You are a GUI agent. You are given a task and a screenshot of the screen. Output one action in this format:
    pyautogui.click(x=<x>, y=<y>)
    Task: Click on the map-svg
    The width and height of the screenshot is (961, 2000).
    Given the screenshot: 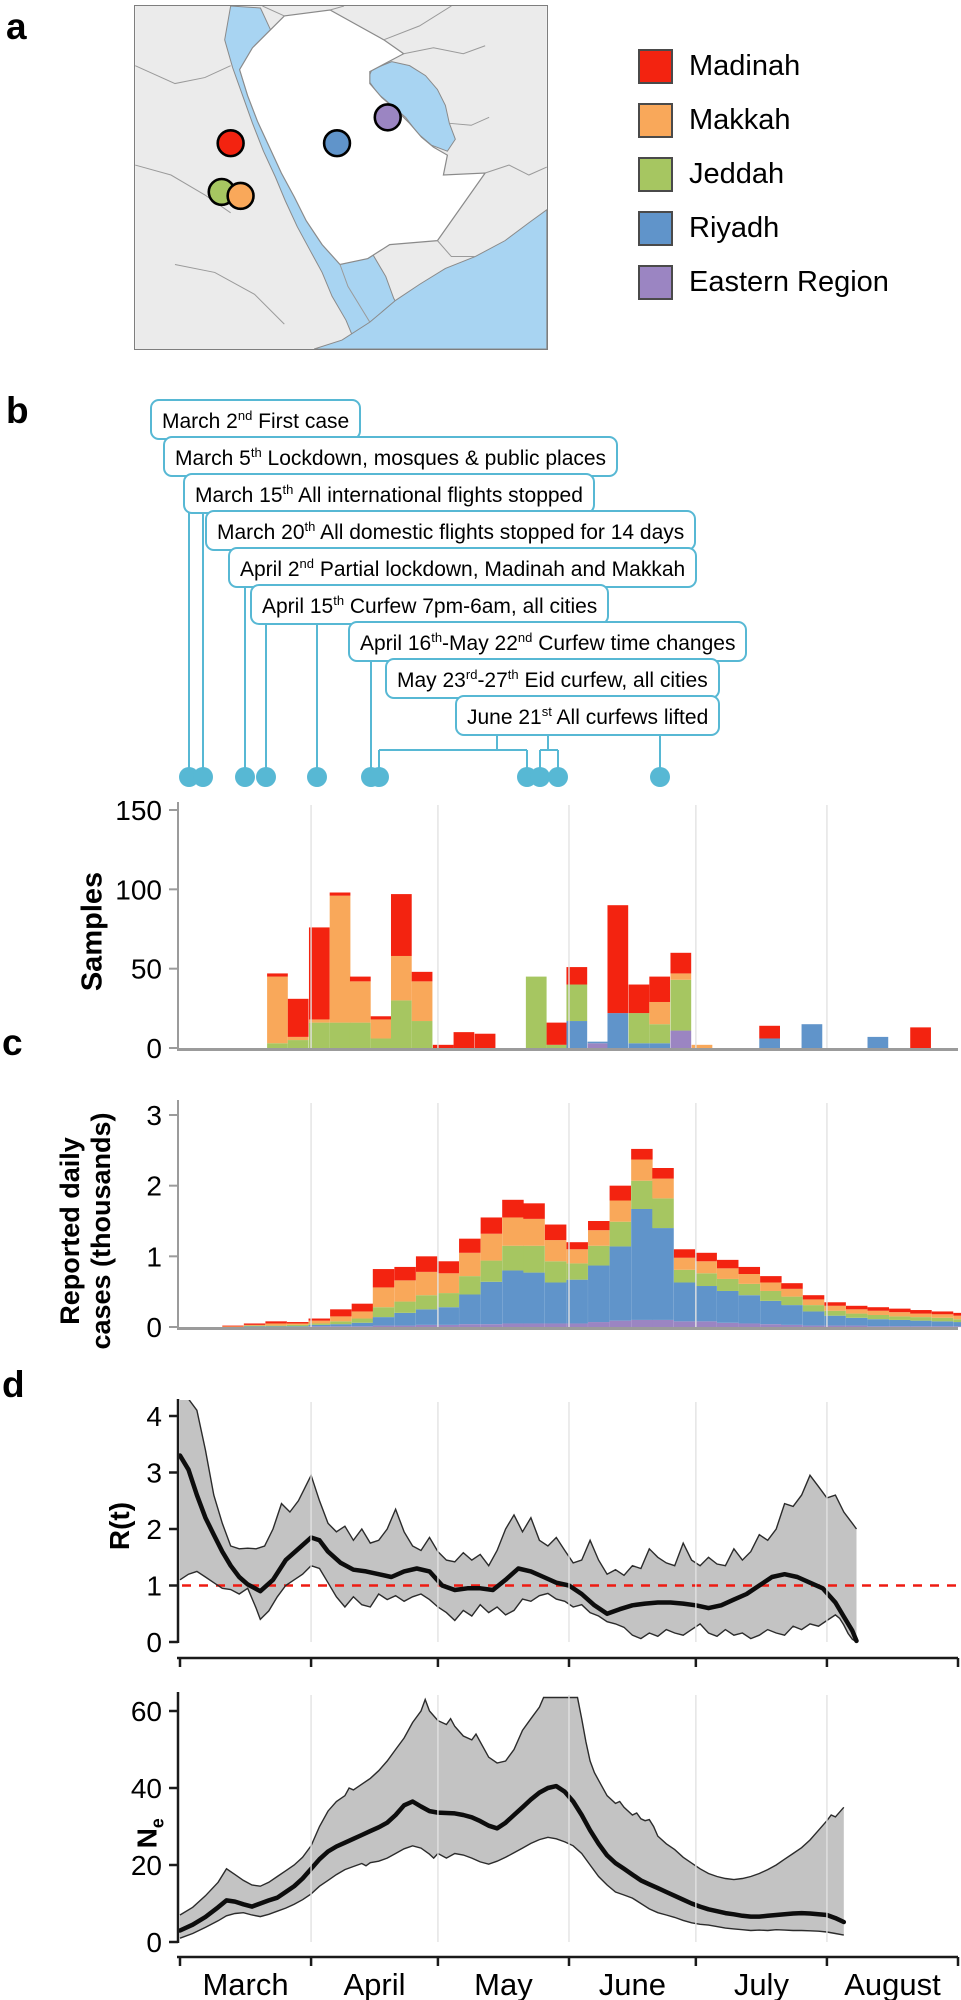 What is the action you would take?
    pyautogui.click(x=341, y=177)
    